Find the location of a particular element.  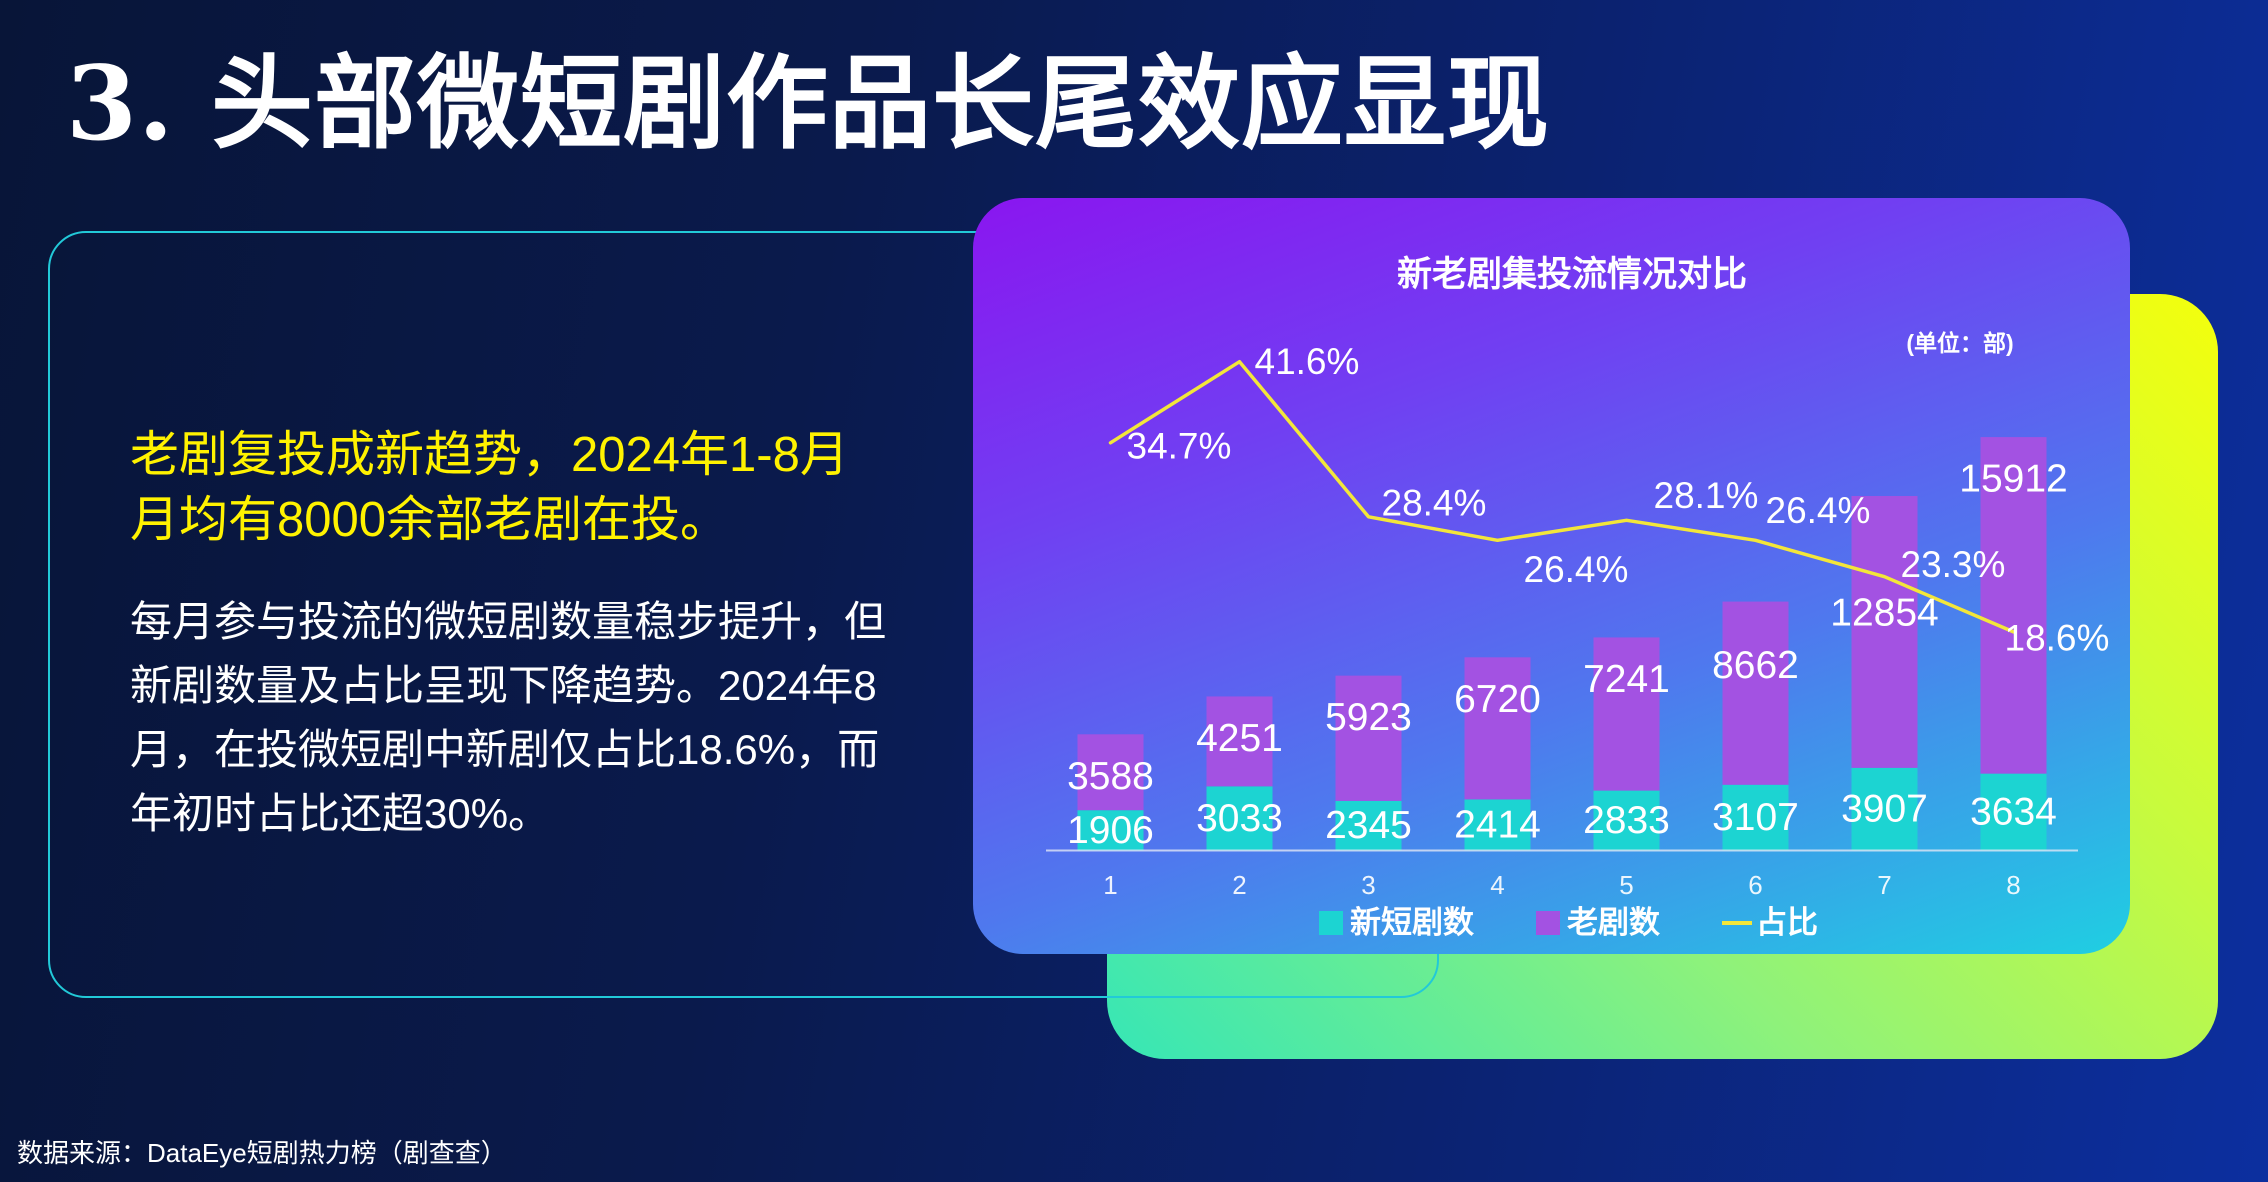

legend-item-share: 占比 is located at coordinates (1770, 923).